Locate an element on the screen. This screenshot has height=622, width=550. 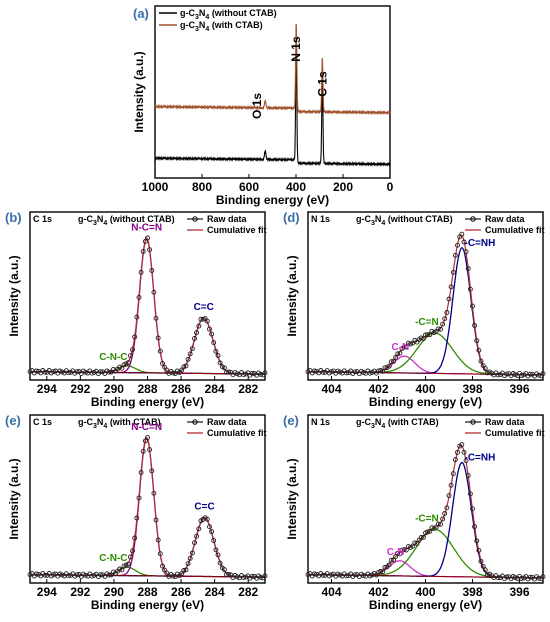
x-tick-label: 284 is located at coordinates (215, 389).